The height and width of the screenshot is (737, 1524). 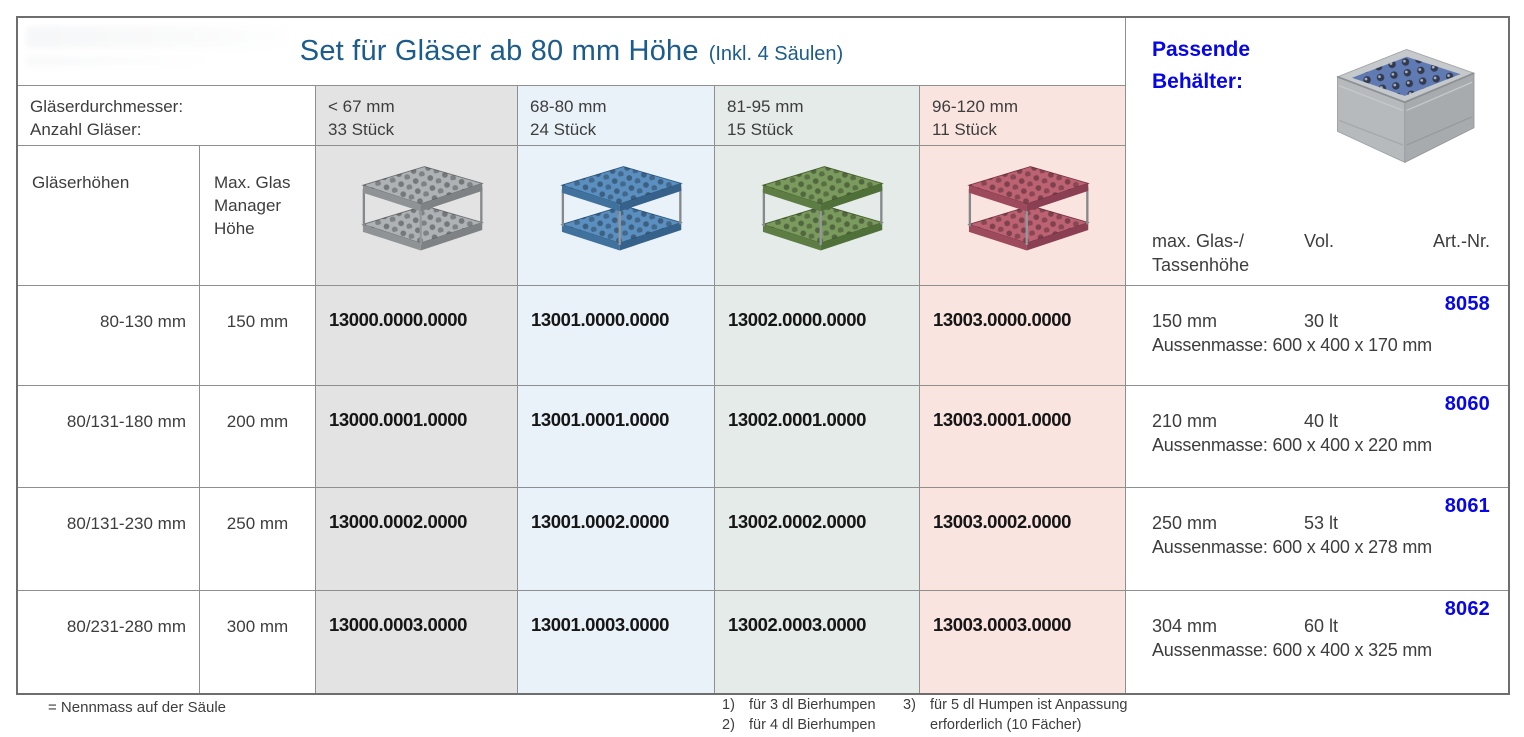 What do you see at coordinates (765, 106) in the screenshot?
I see `diameter-value: 81-95 mm` at bounding box center [765, 106].